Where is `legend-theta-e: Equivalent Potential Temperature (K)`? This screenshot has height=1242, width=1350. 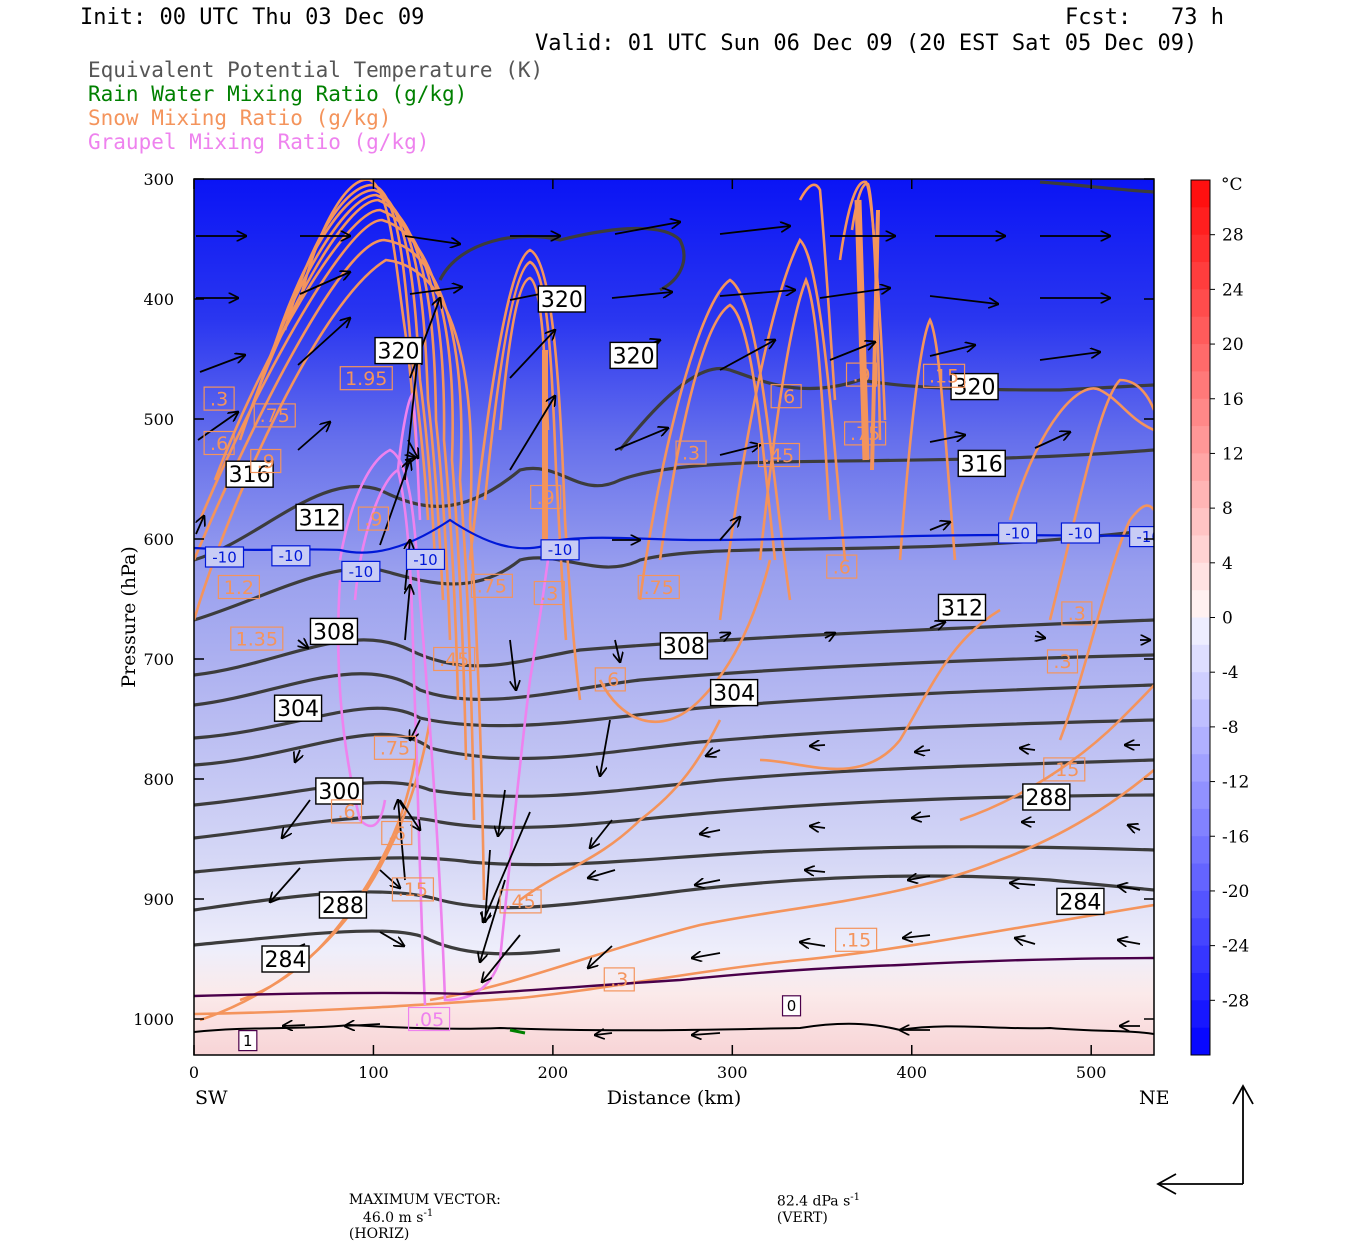
legend-theta-e: Equivalent Potential Temperature (K) is located at coordinates (316, 70).